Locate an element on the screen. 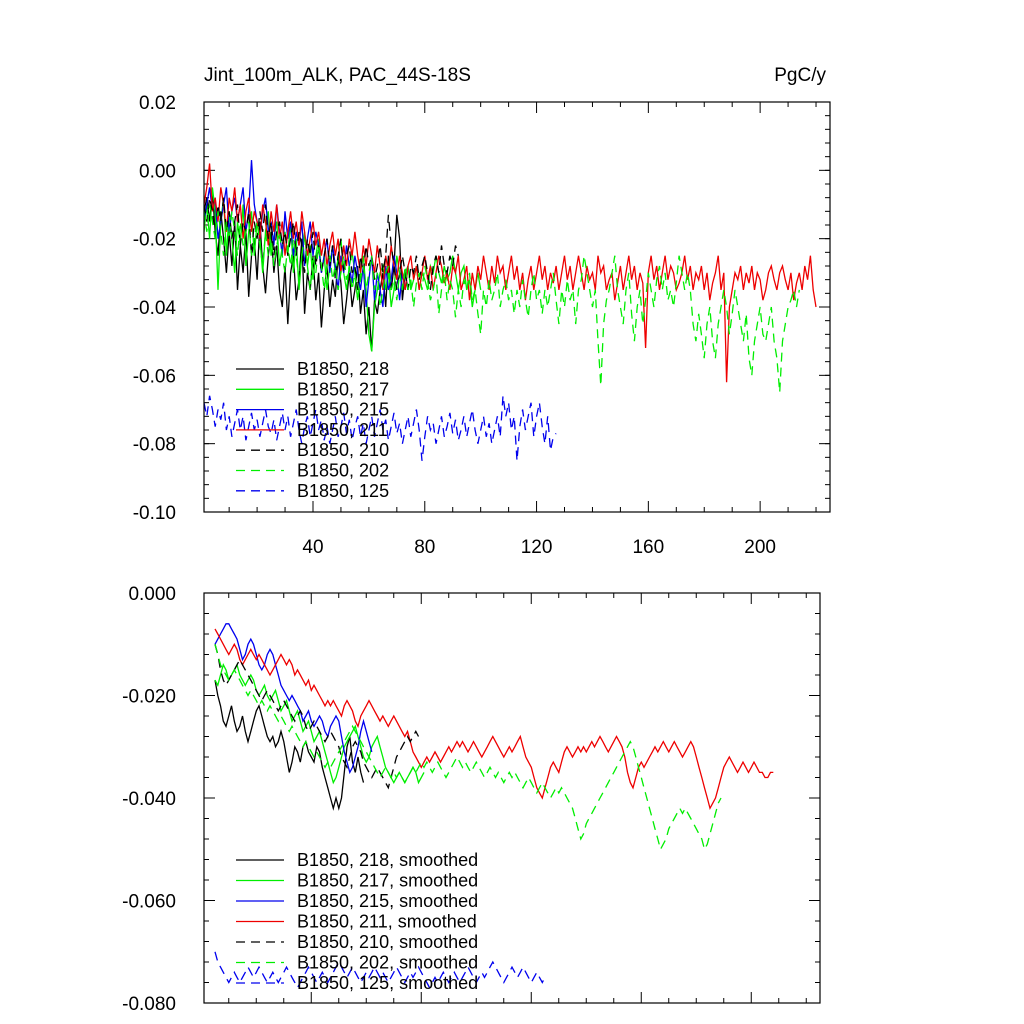  y-tick-label: -0.02 is located at coordinates (154, 240).